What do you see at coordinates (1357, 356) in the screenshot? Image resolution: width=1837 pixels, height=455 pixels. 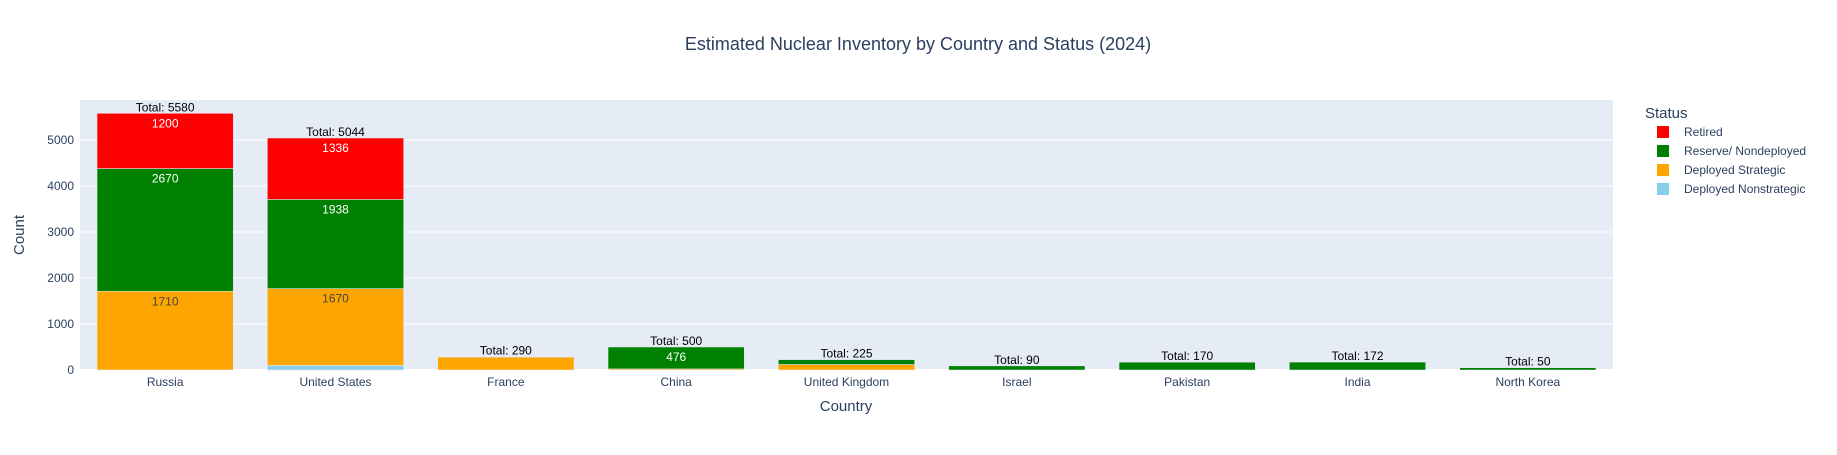 I see `total-label: Total: 172` at bounding box center [1357, 356].